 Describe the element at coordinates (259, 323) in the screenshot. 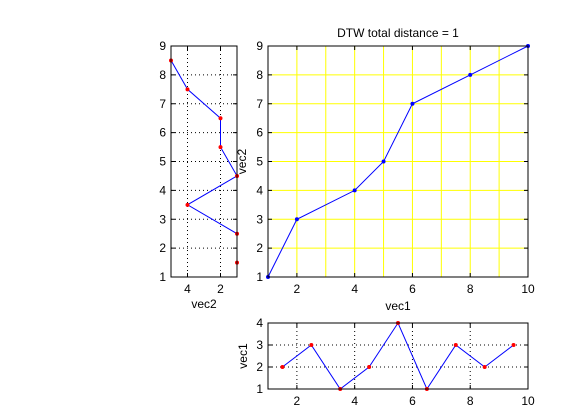

I see `bottom-y-tick-label: 4` at that location.